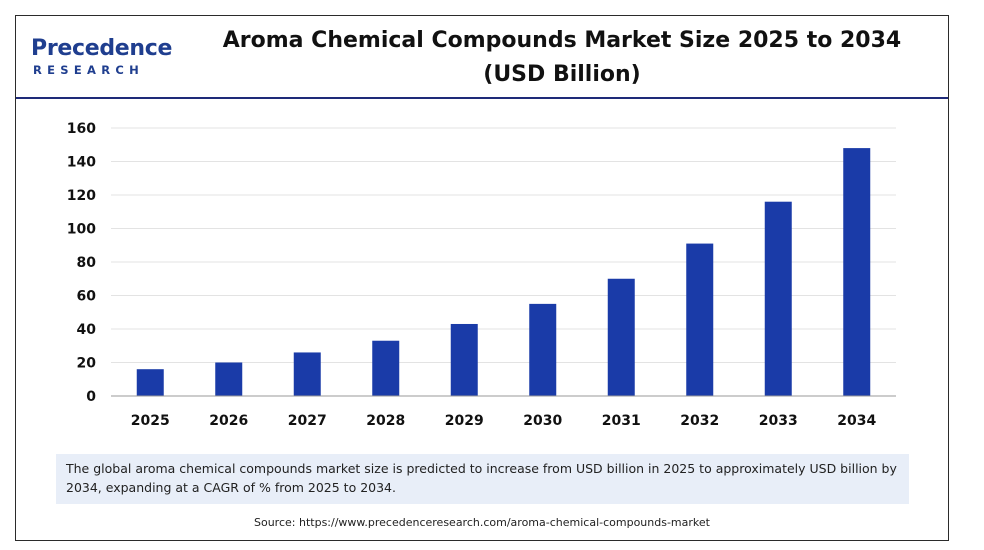 The image size is (984, 550). What do you see at coordinates (228, 421) in the screenshot?
I see `x-tick-label: 2026` at bounding box center [228, 421].